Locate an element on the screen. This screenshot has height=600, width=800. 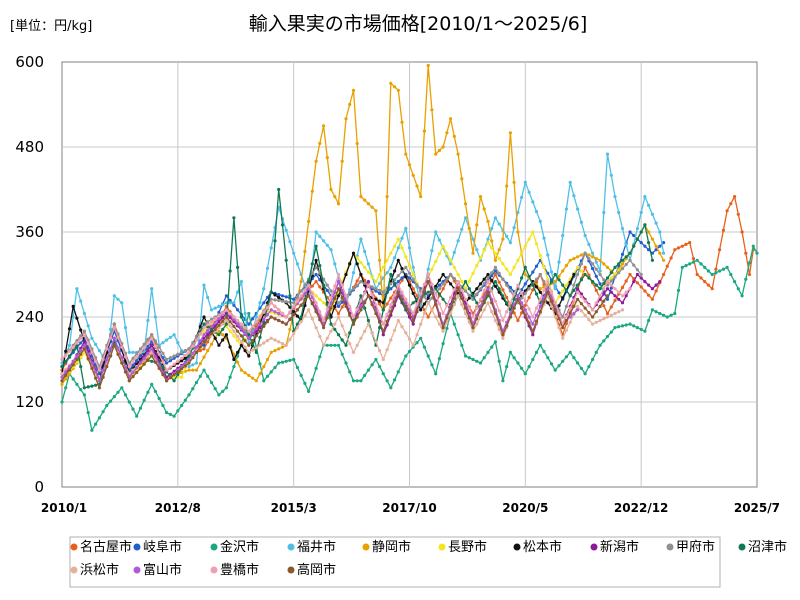
legend-box is located at coordinates (395, 562).